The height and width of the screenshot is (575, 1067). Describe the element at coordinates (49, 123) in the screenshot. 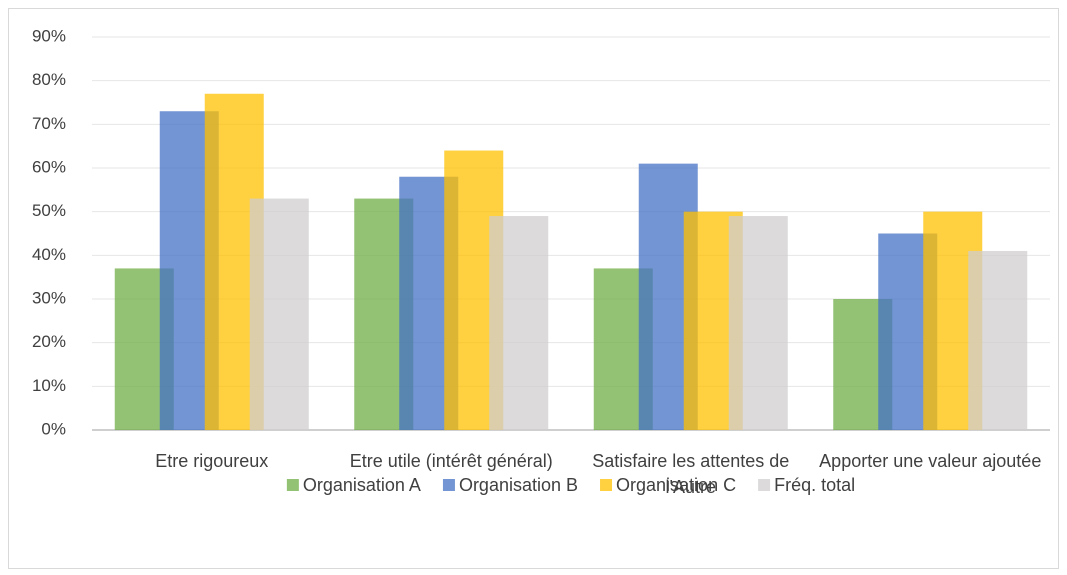

I see `y-tick-label: 70%` at that location.